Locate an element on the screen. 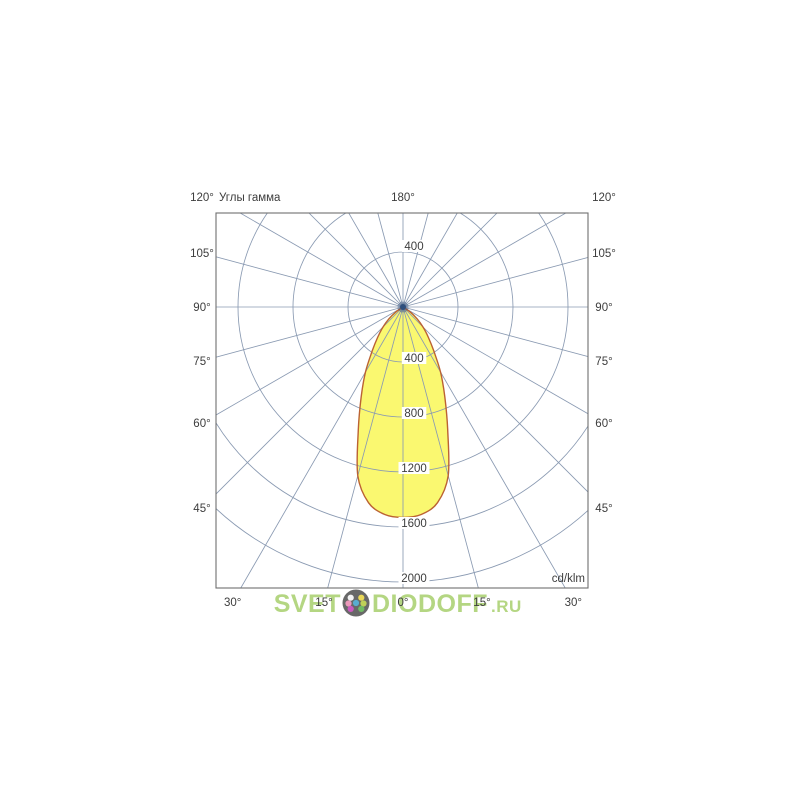 This screenshot has width=800, height=800. side-angle-label-right: 90° is located at coordinates (603, 308).